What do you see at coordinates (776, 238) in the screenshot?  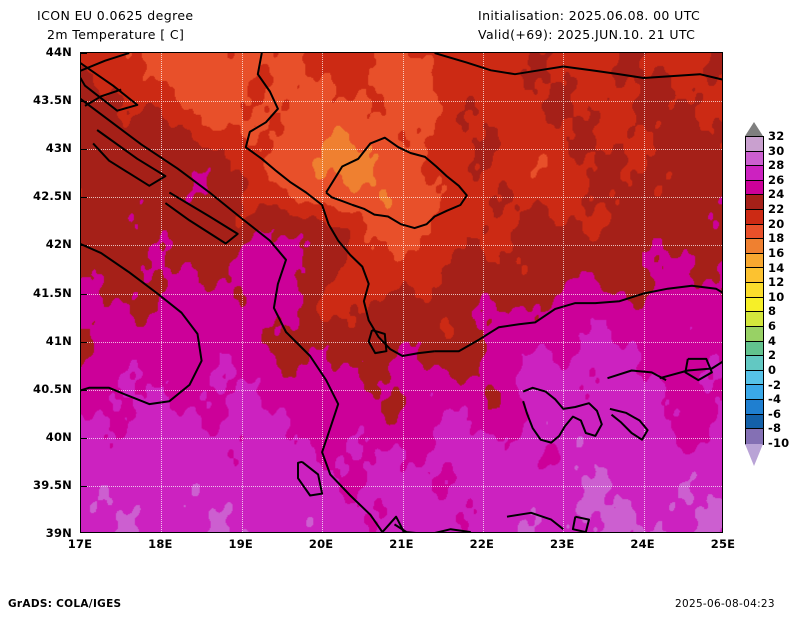 I see `colorbar-tick-label: 18` at bounding box center [776, 238].